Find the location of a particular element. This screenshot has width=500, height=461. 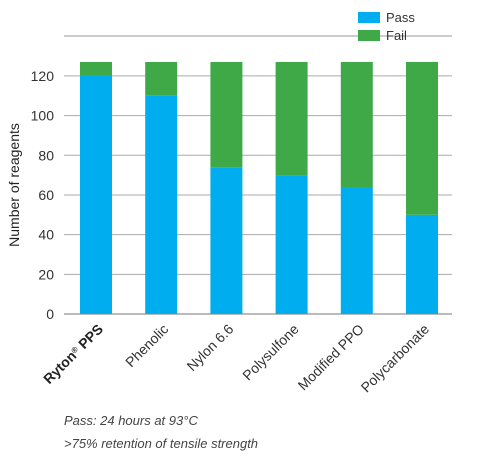

bar-fail-ryton-pps is located at coordinates (96, 69).